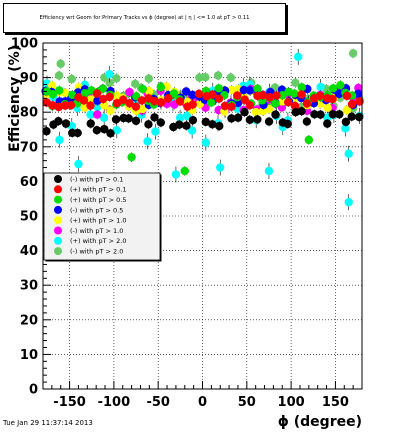 This screenshot has width=400, height=433. I want to click on legend-label-7: (+) with pT > 2.0, so click(98, 241).